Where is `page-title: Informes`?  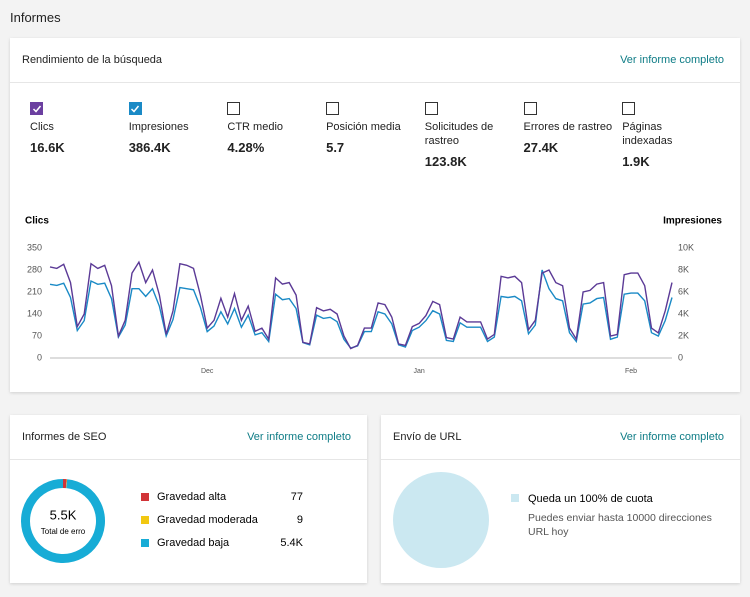 page-title: Informes is located at coordinates (35, 17).